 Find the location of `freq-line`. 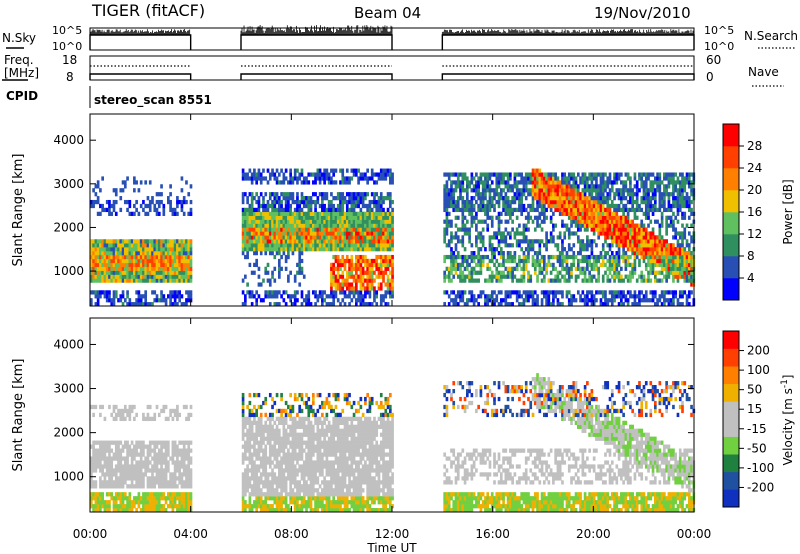

freq-line is located at coordinates (316, 76).